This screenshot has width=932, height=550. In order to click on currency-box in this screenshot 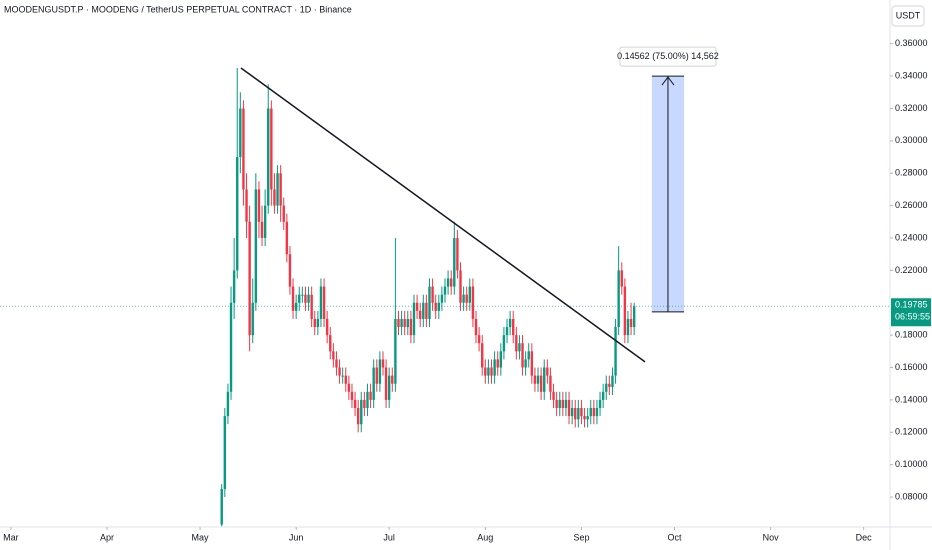, I will do `click(908, 16)`.